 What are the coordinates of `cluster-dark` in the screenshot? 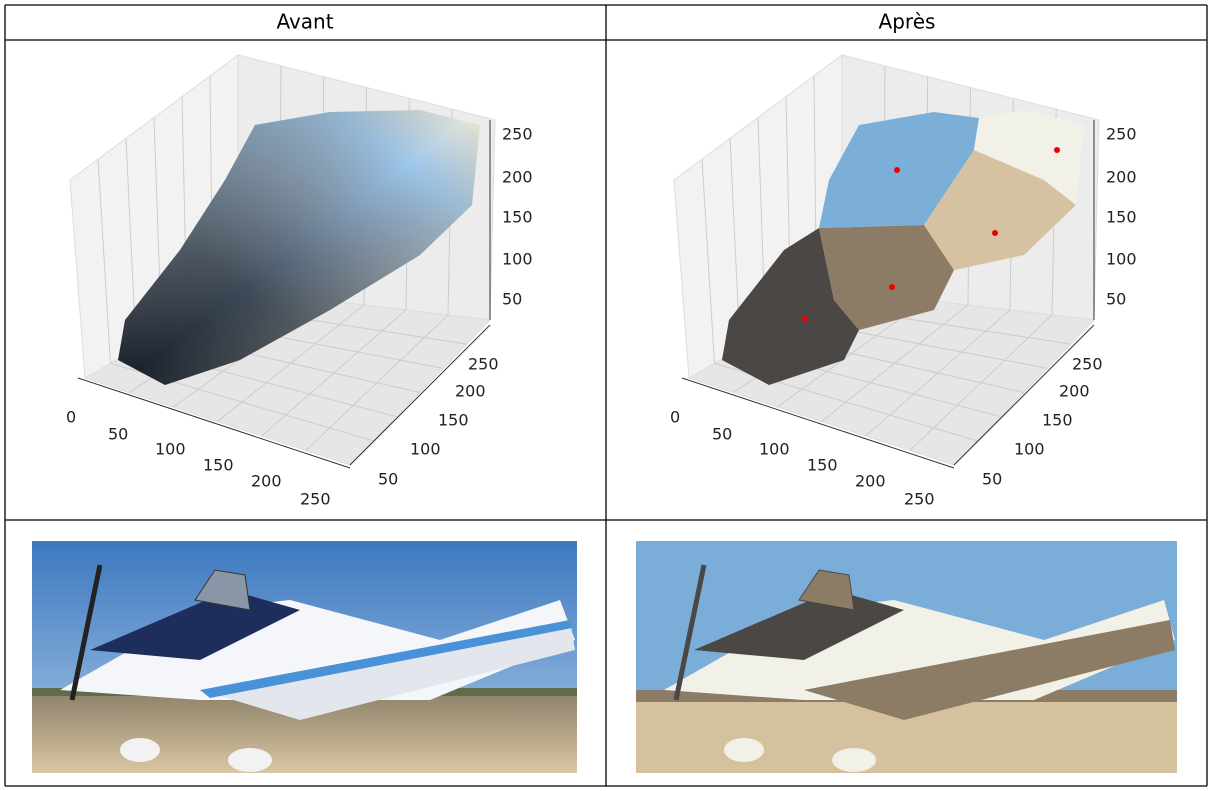 It's located at (790, 306).